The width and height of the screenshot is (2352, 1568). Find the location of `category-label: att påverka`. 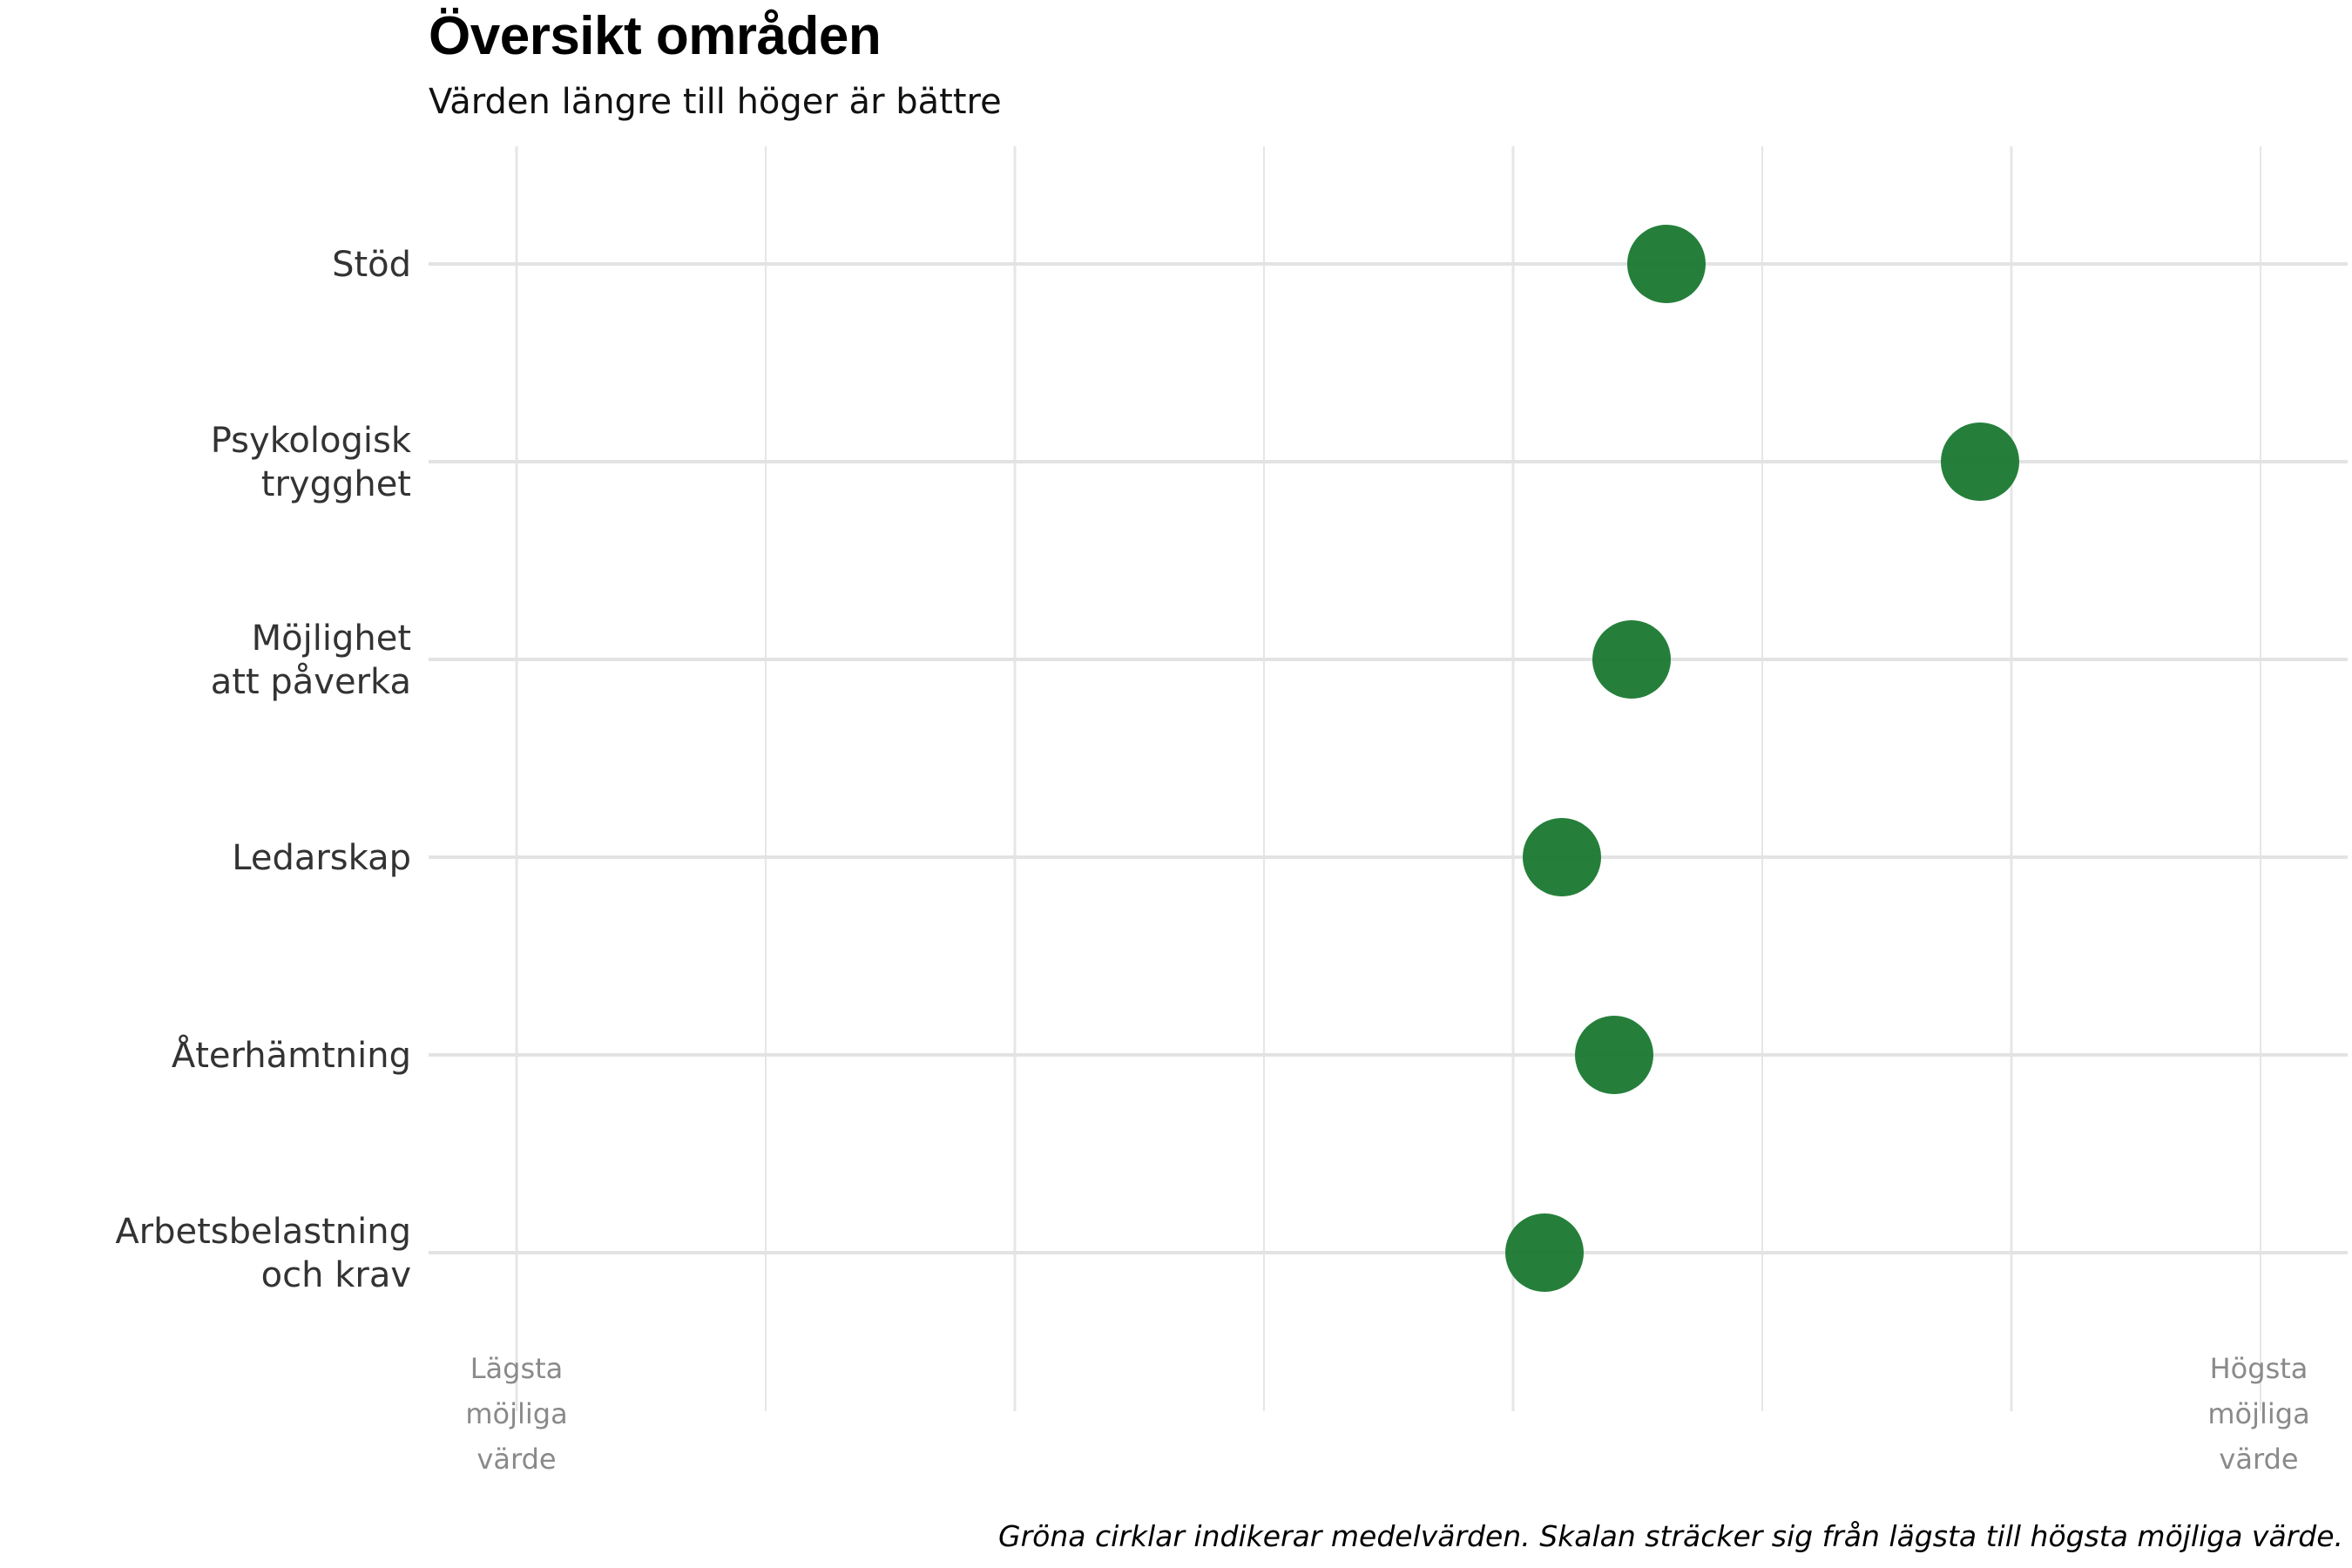

category-label: att påverka is located at coordinates (311, 682).